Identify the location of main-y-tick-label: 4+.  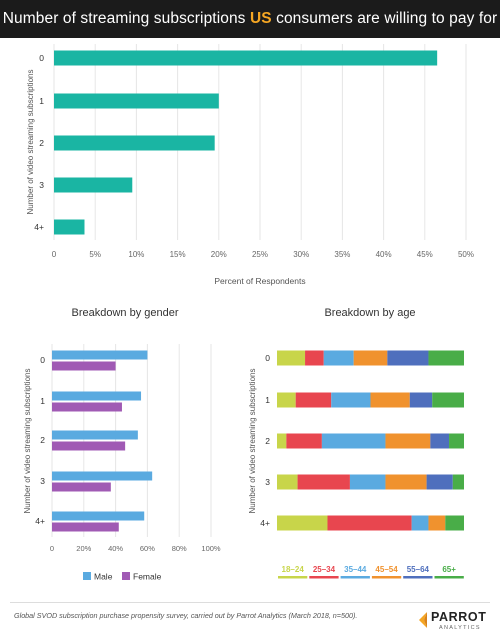
(39, 227).